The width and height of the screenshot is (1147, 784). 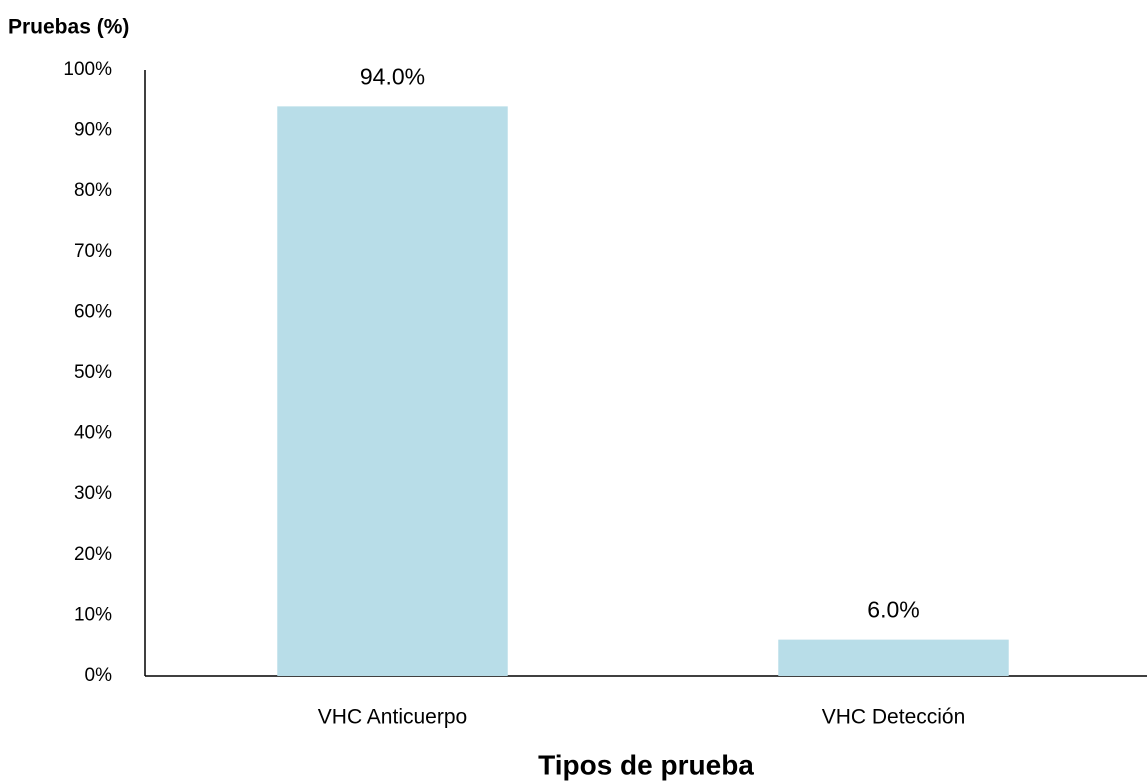 I want to click on x-axis-title: Tipos de prueba, so click(x=646, y=764).